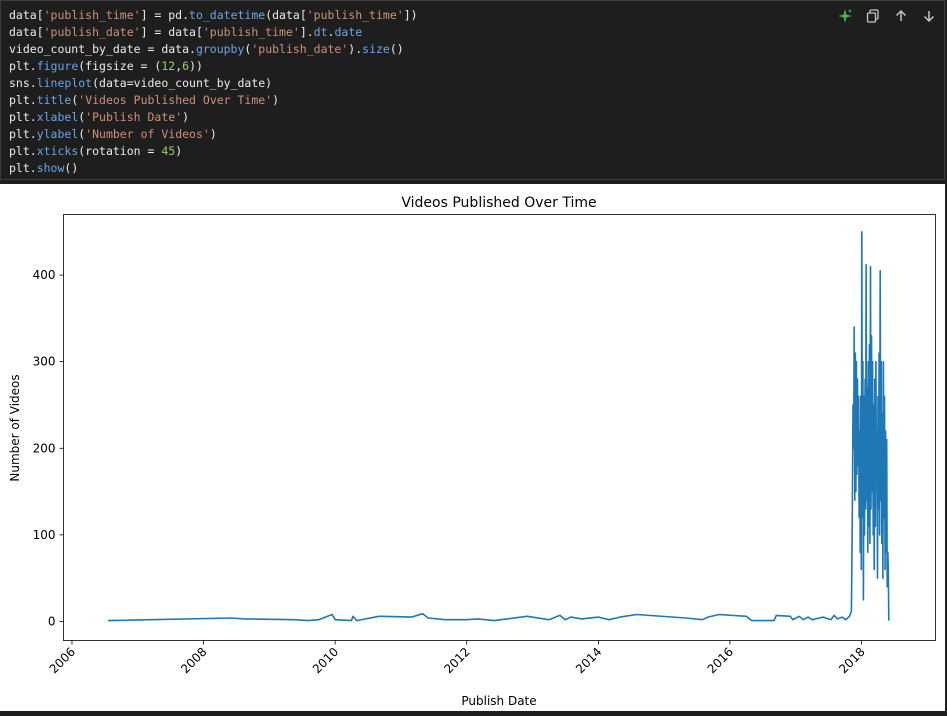 The image size is (947, 716). What do you see at coordinates (213, 168) in the screenshot?
I see `code-line: plt.show()` at bounding box center [213, 168].